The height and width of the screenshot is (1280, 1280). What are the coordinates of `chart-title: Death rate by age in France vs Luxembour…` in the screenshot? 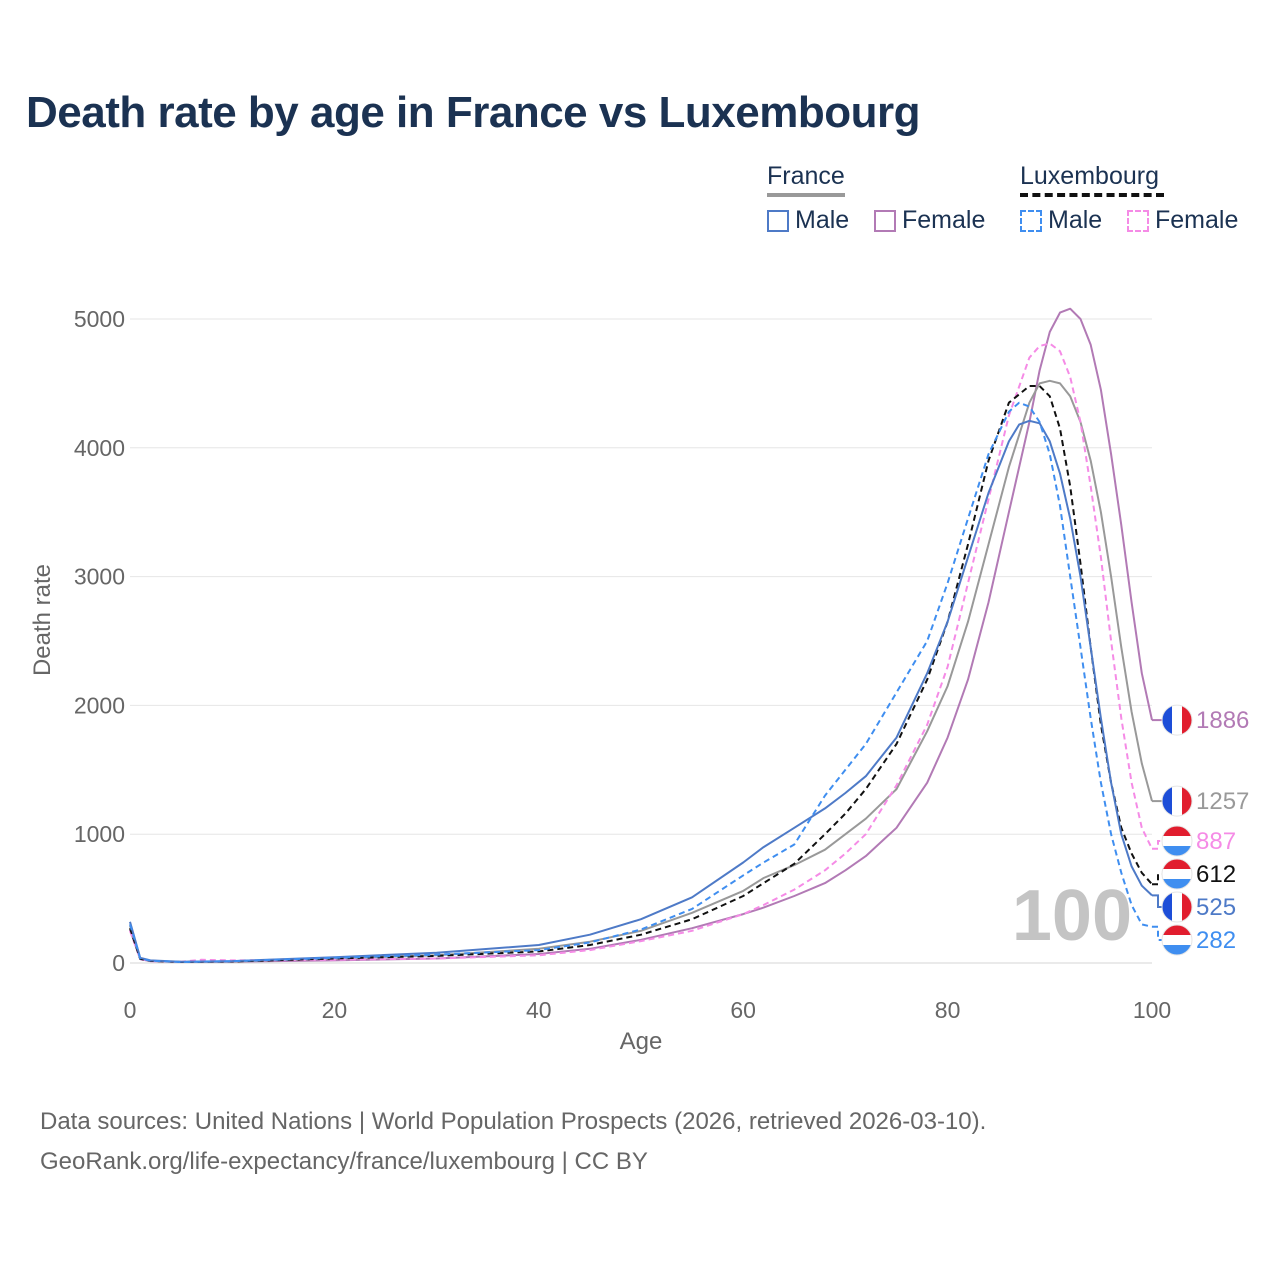 It's located at (473, 112).